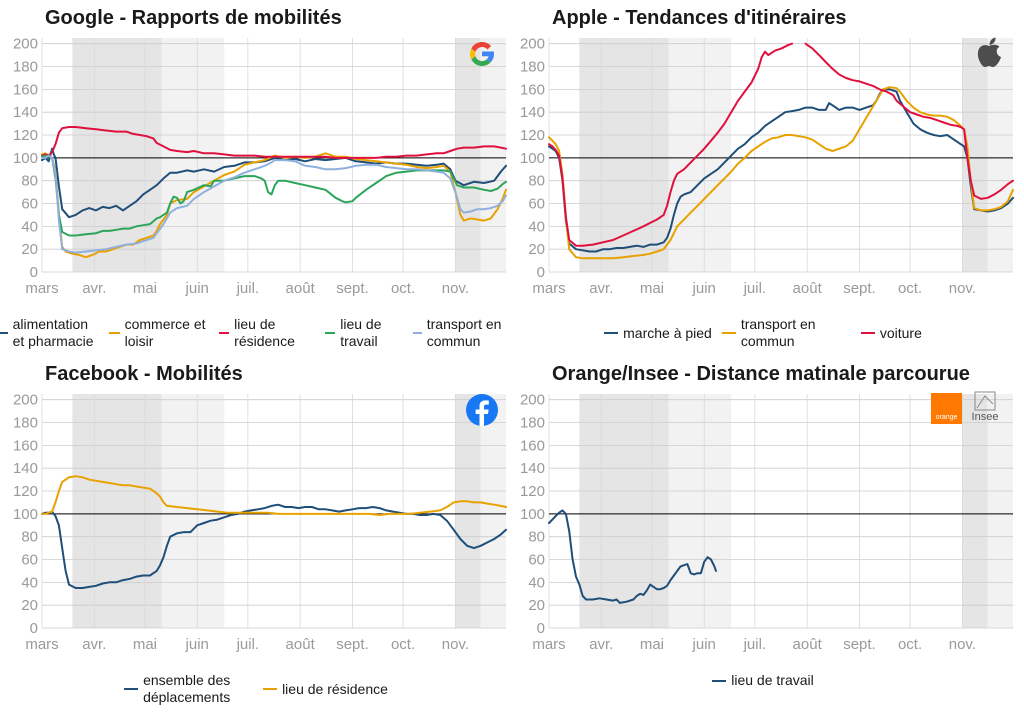  I want to click on x-tick-label: sept., so click(859, 288).